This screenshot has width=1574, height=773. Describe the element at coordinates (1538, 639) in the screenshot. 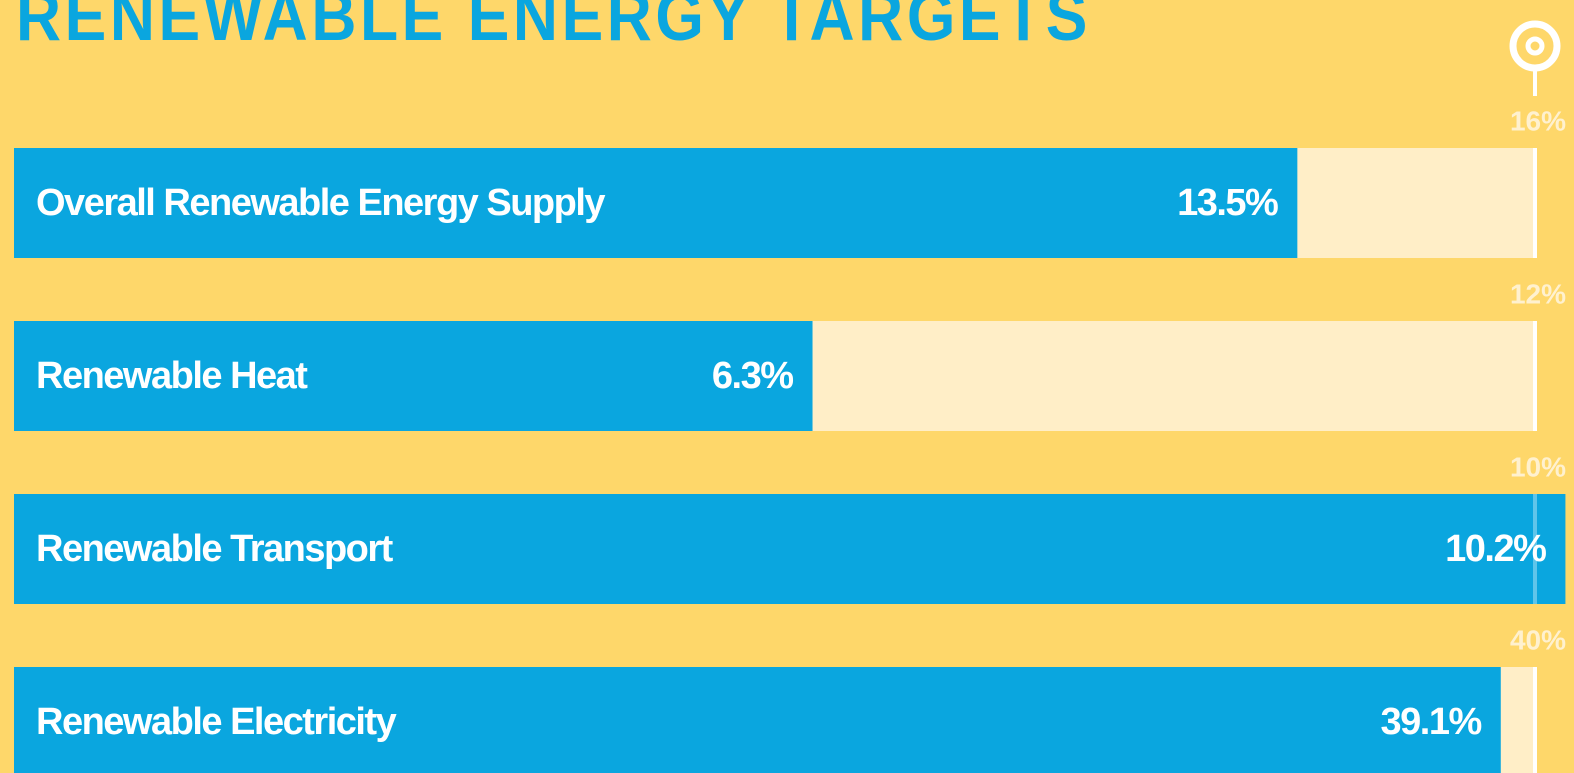

I see `target-label: 40%` at that location.